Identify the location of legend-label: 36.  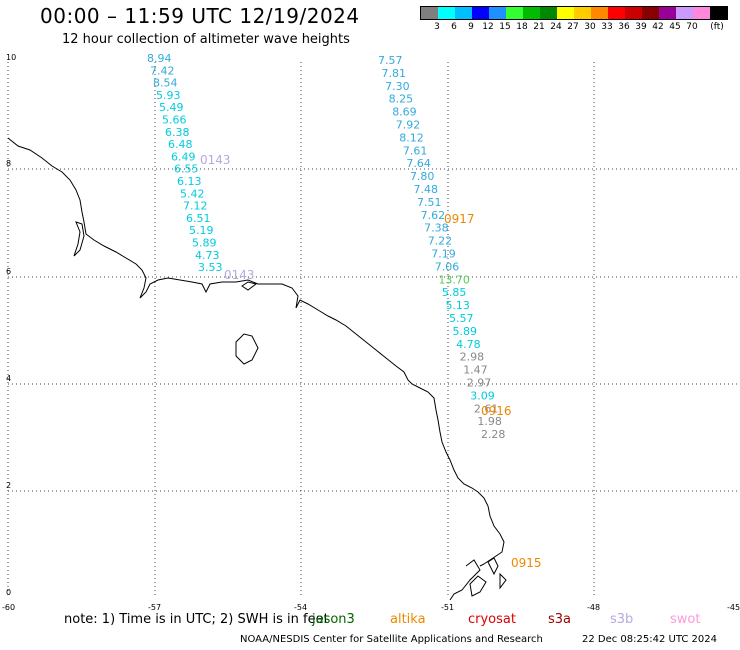
(624, 27).